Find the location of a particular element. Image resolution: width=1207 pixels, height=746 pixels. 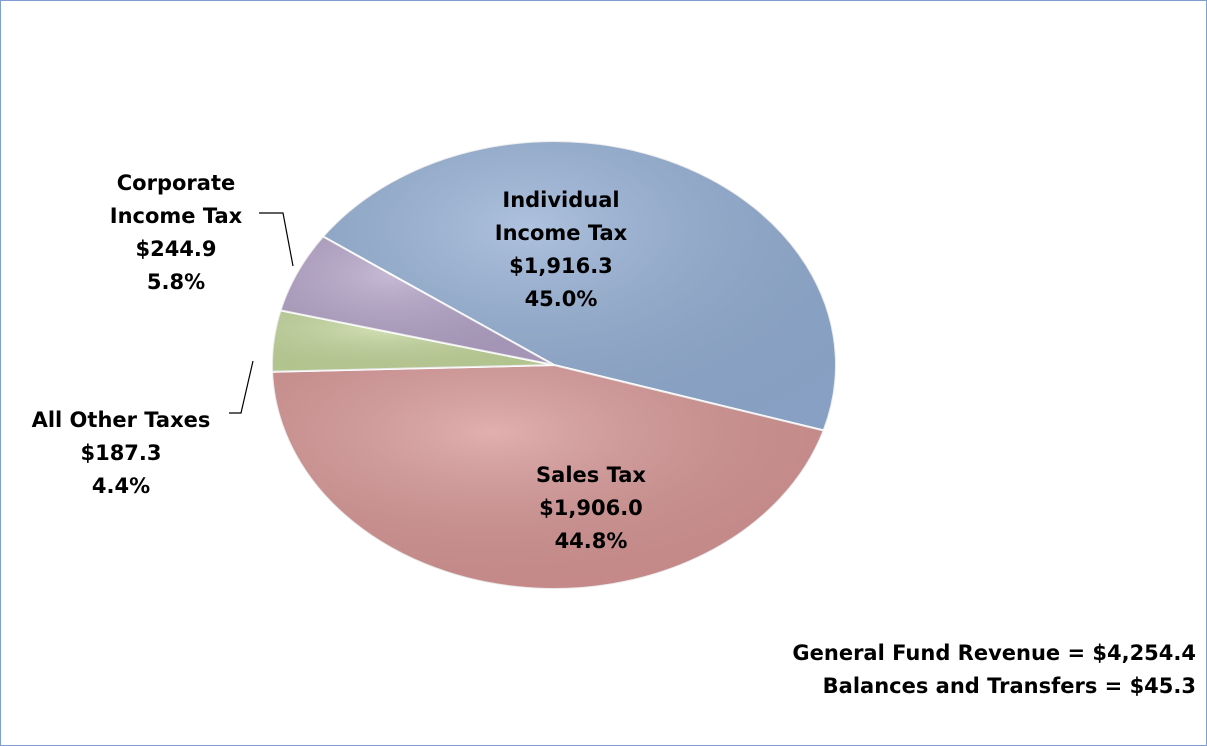

slice-label: All Other Taxes $187.3 4.4% is located at coordinates (121, 453).